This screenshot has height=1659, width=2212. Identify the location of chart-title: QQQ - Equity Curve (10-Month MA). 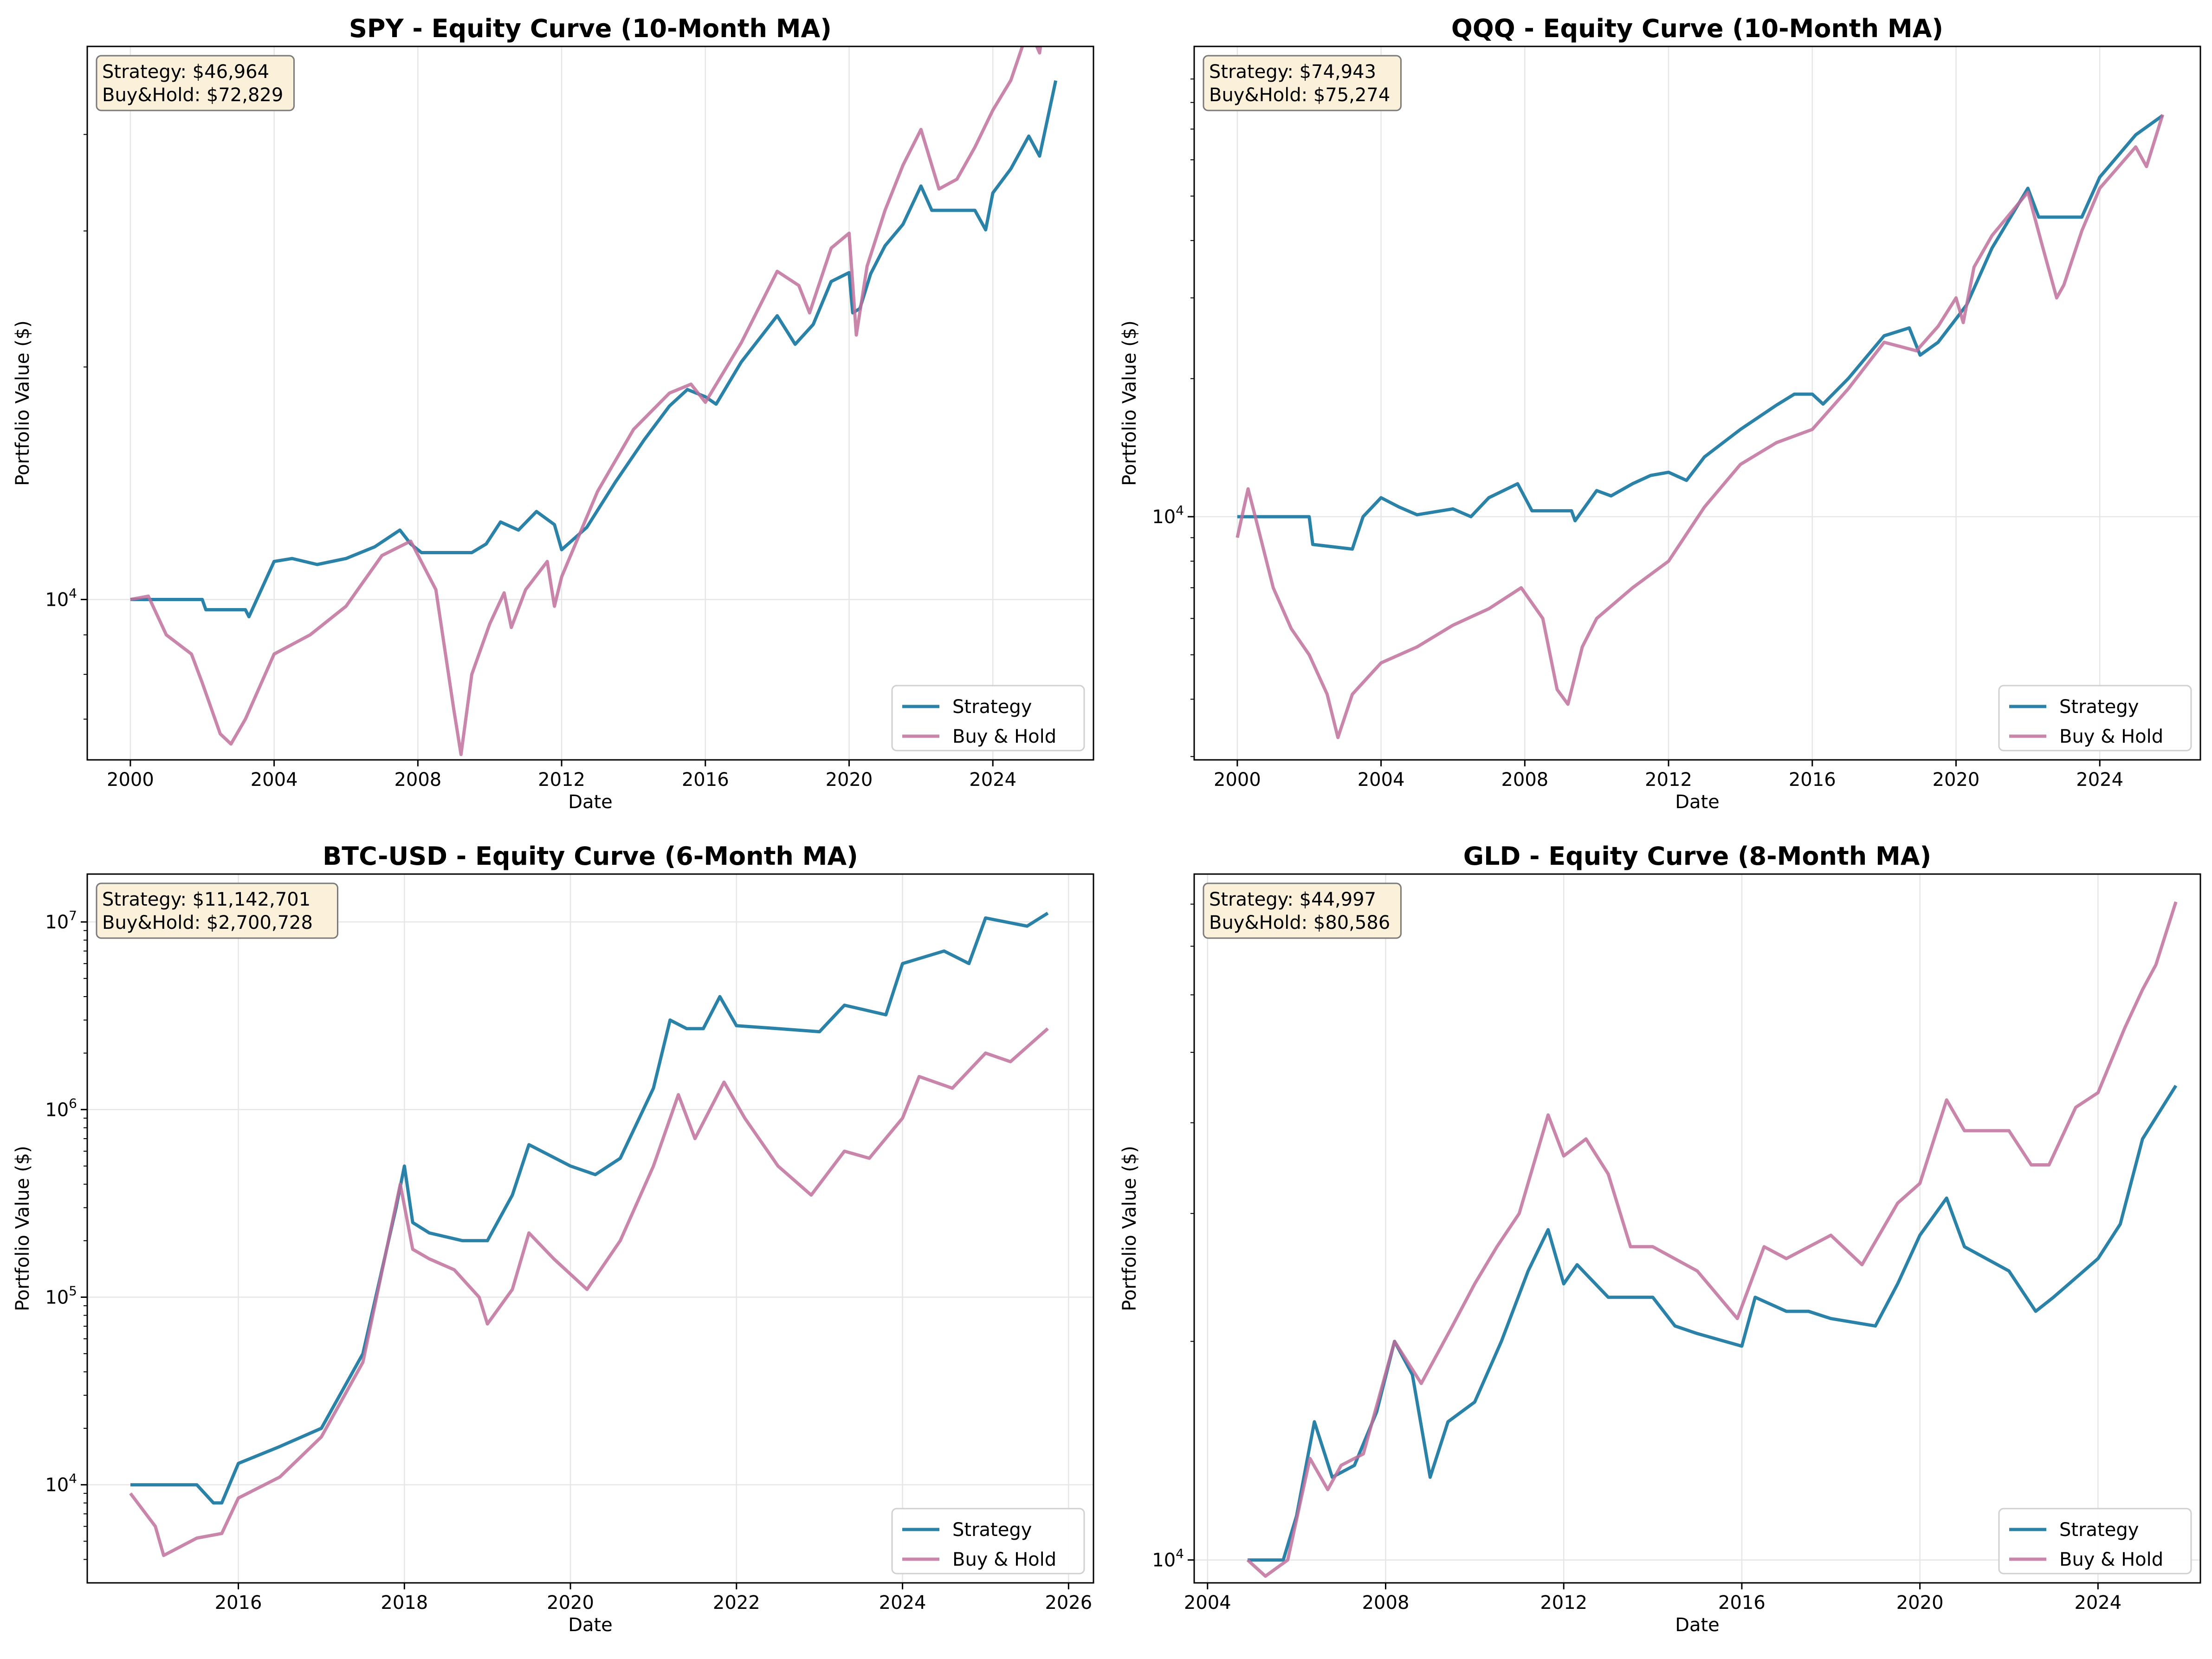
(1697, 28).